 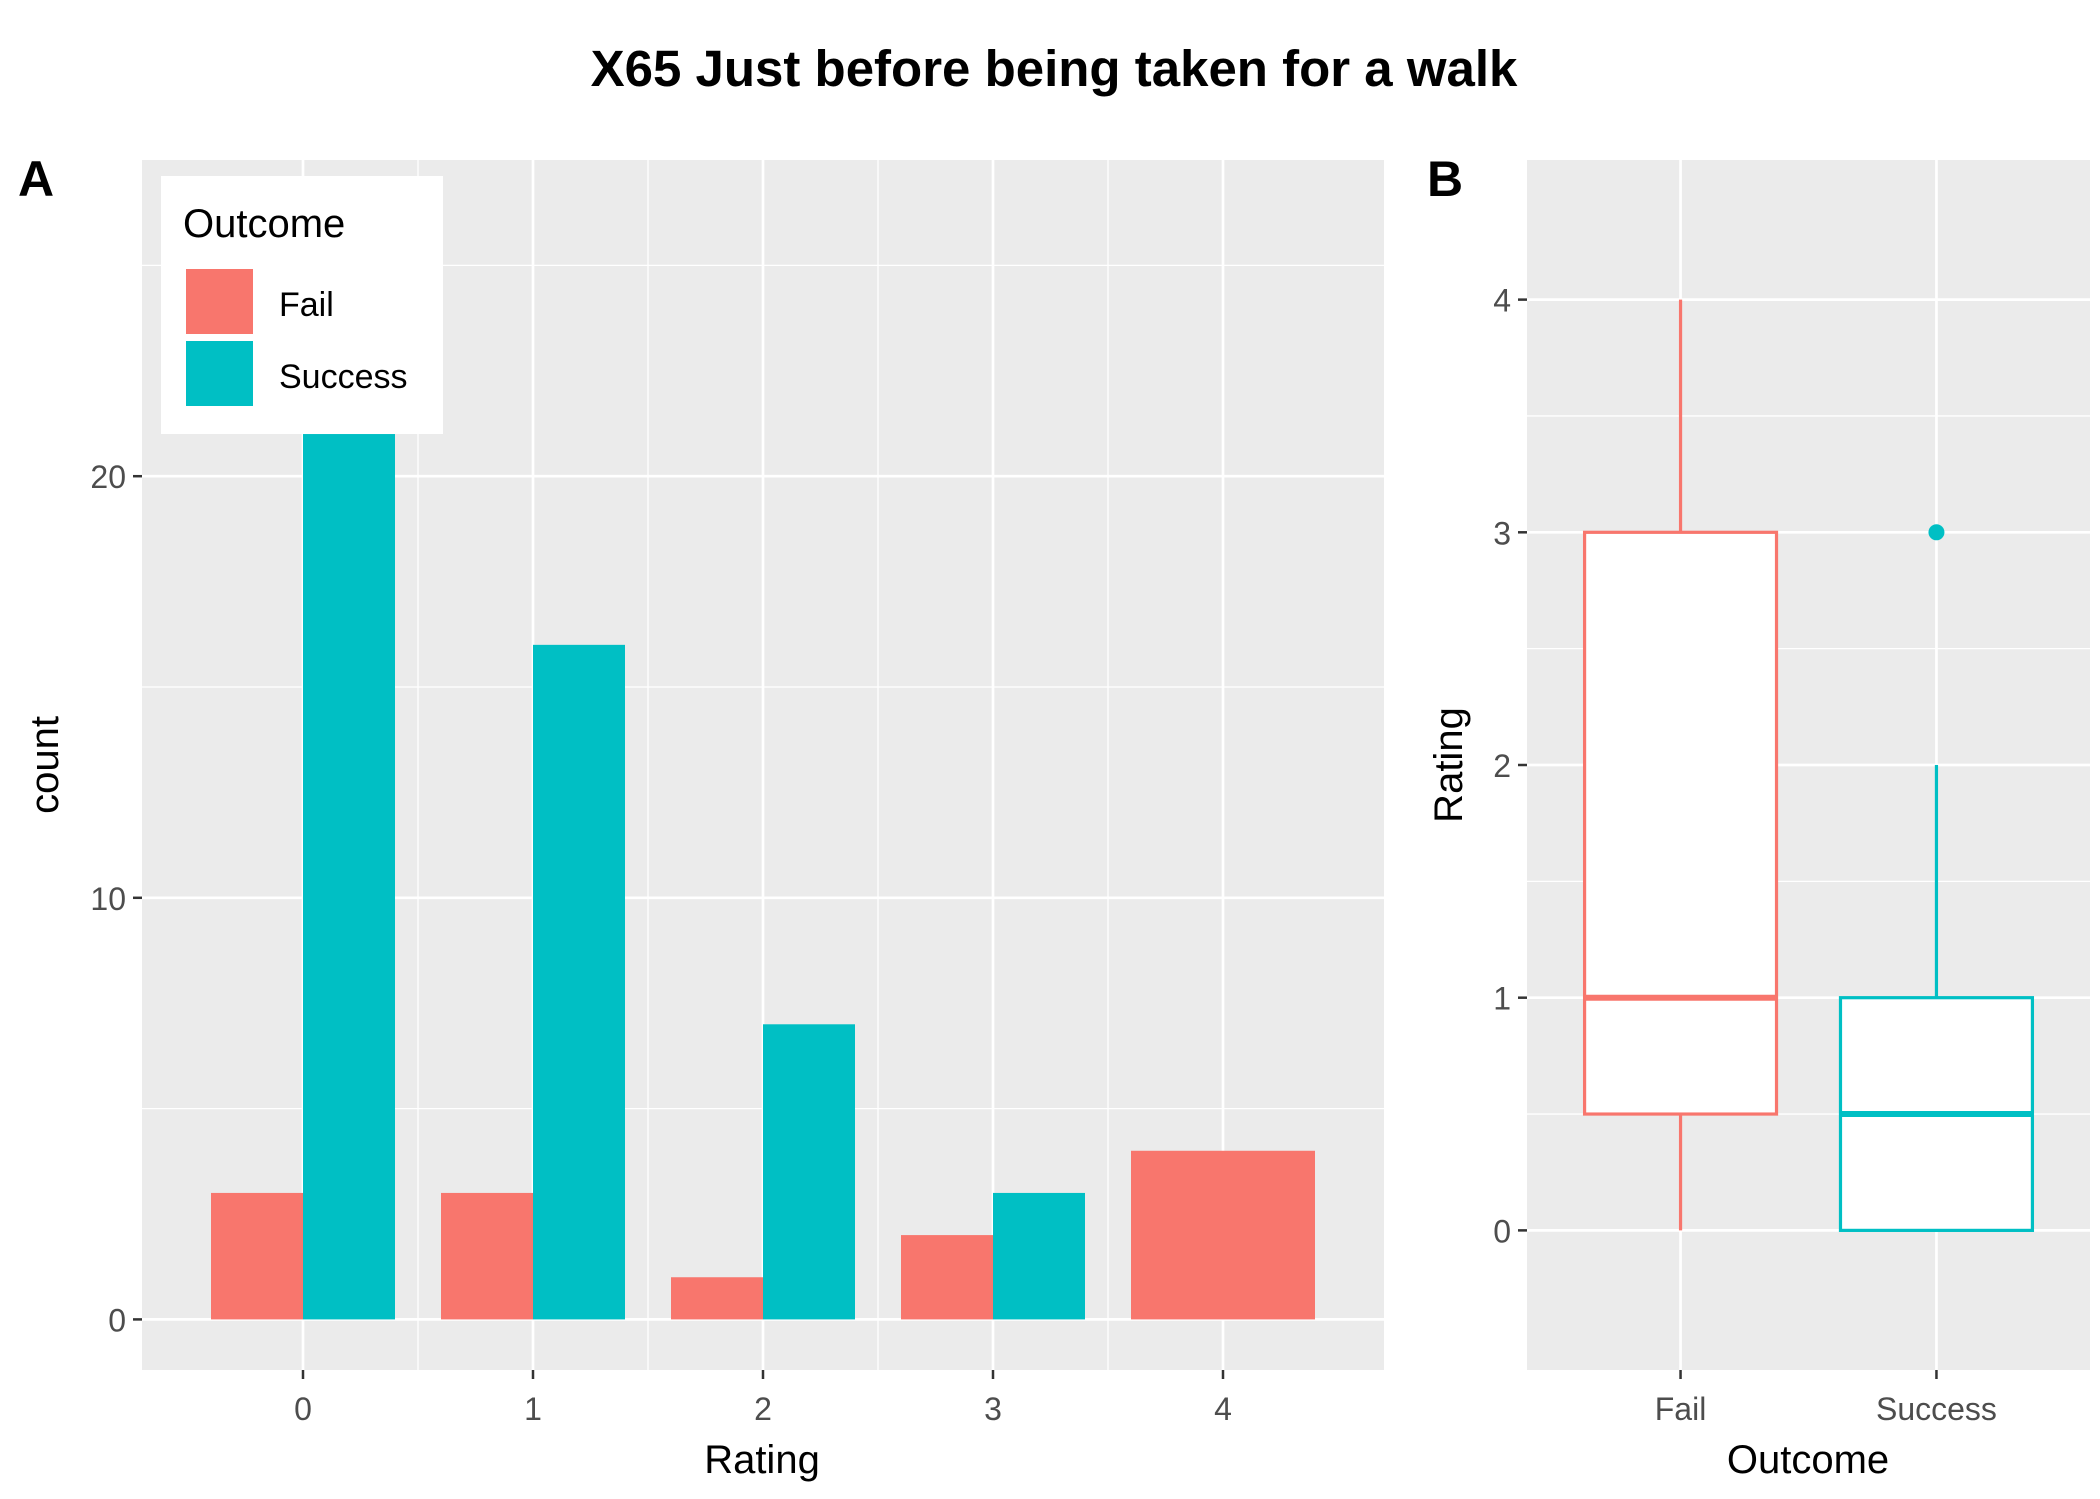 What do you see at coordinates (1449, 765) in the screenshot?
I see `panel-b-y-axis-title: Rating` at bounding box center [1449, 765].